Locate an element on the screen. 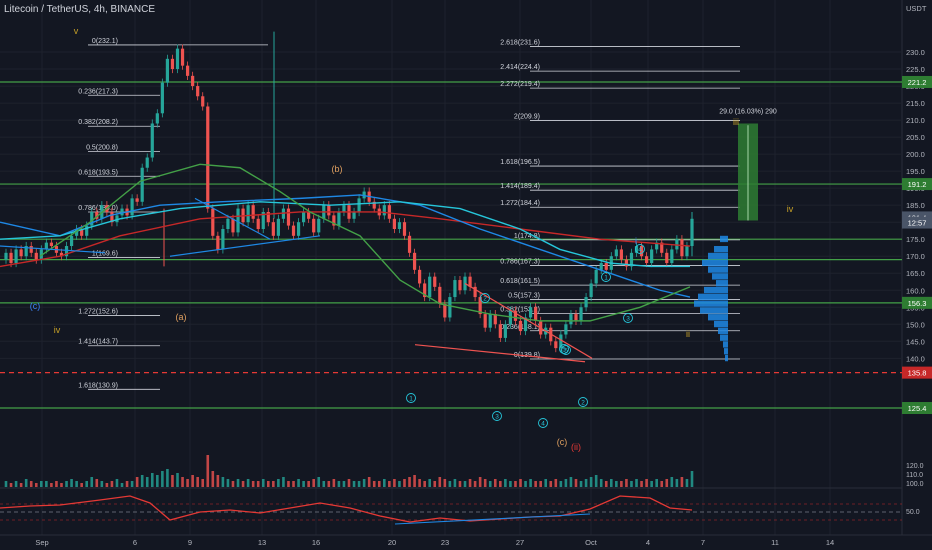  wave-label: (ii) is located at coordinates (576, 447).